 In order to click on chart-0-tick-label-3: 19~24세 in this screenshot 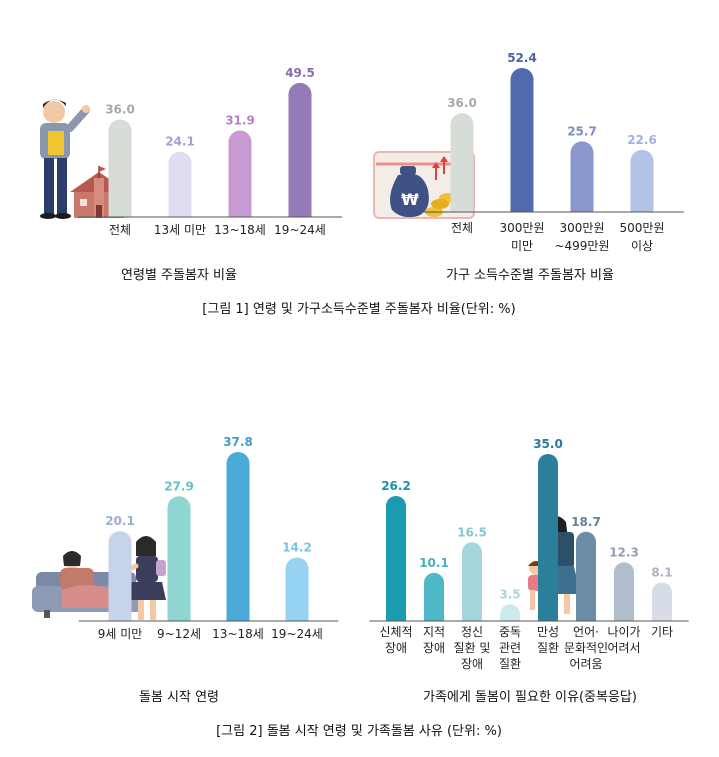, I will do `click(300, 230)`.